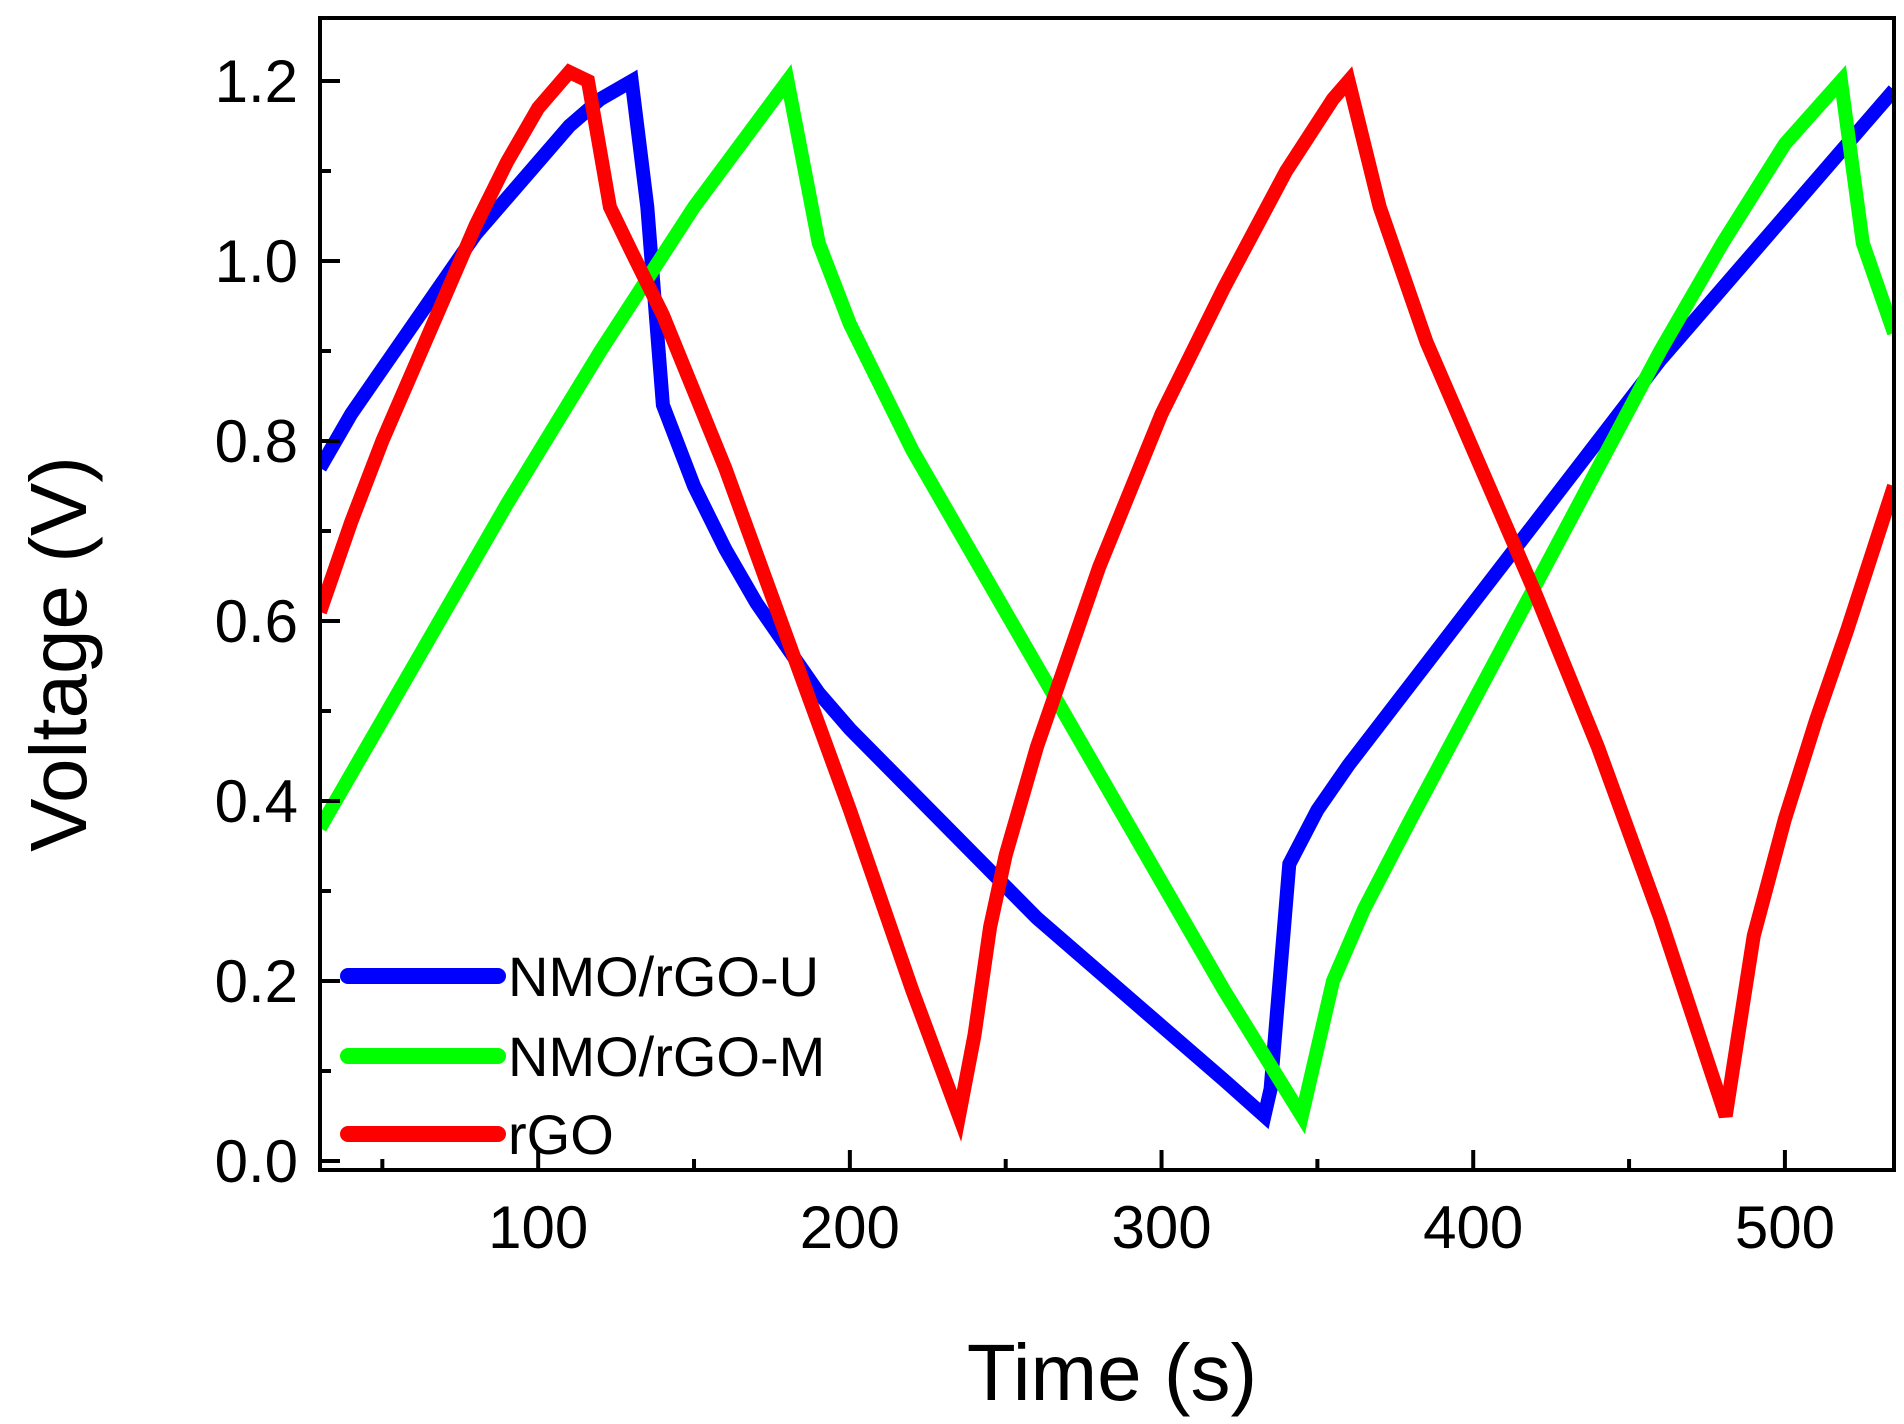 Image resolution: width=1904 pixels, height=1424 pixels. I want to click on x-tick-label: 100, so click(538, 1227).